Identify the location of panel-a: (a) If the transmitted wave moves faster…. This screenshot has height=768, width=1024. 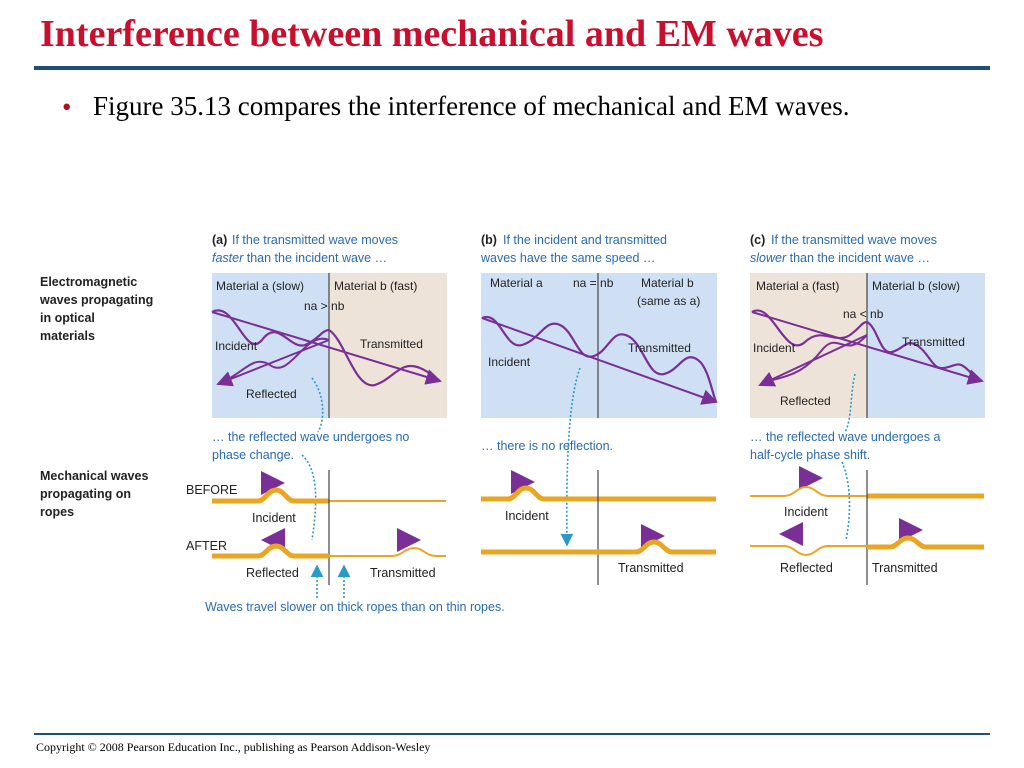
(316, 415).